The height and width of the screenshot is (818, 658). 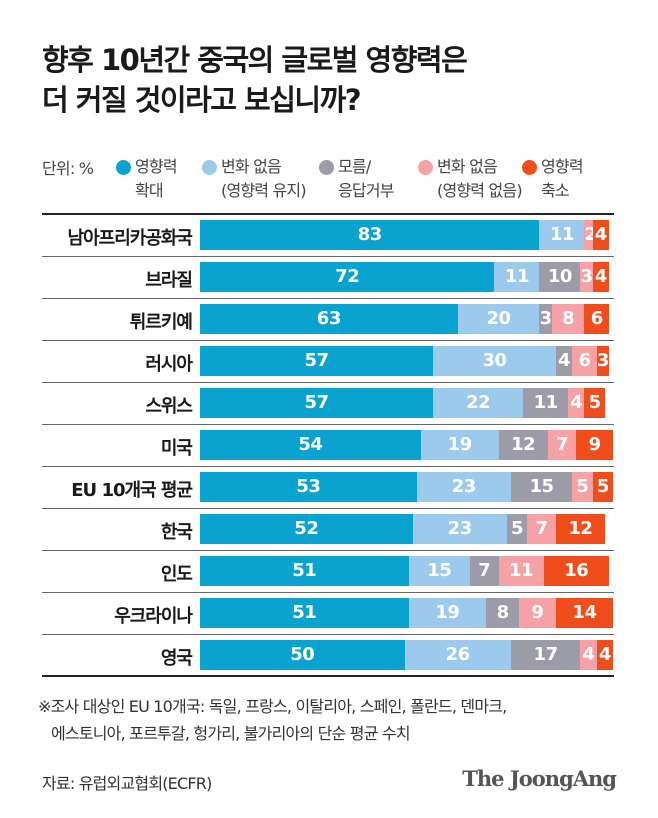 I want to click on source: 자료: 유럽외교협회(ECFR), so click(x=127, y=783).